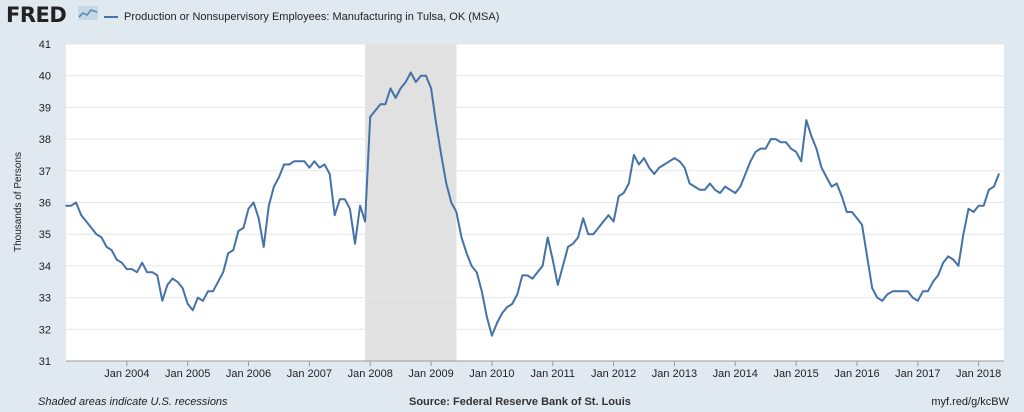  I want to click on y-tick-label: 37, so click(45, 172).